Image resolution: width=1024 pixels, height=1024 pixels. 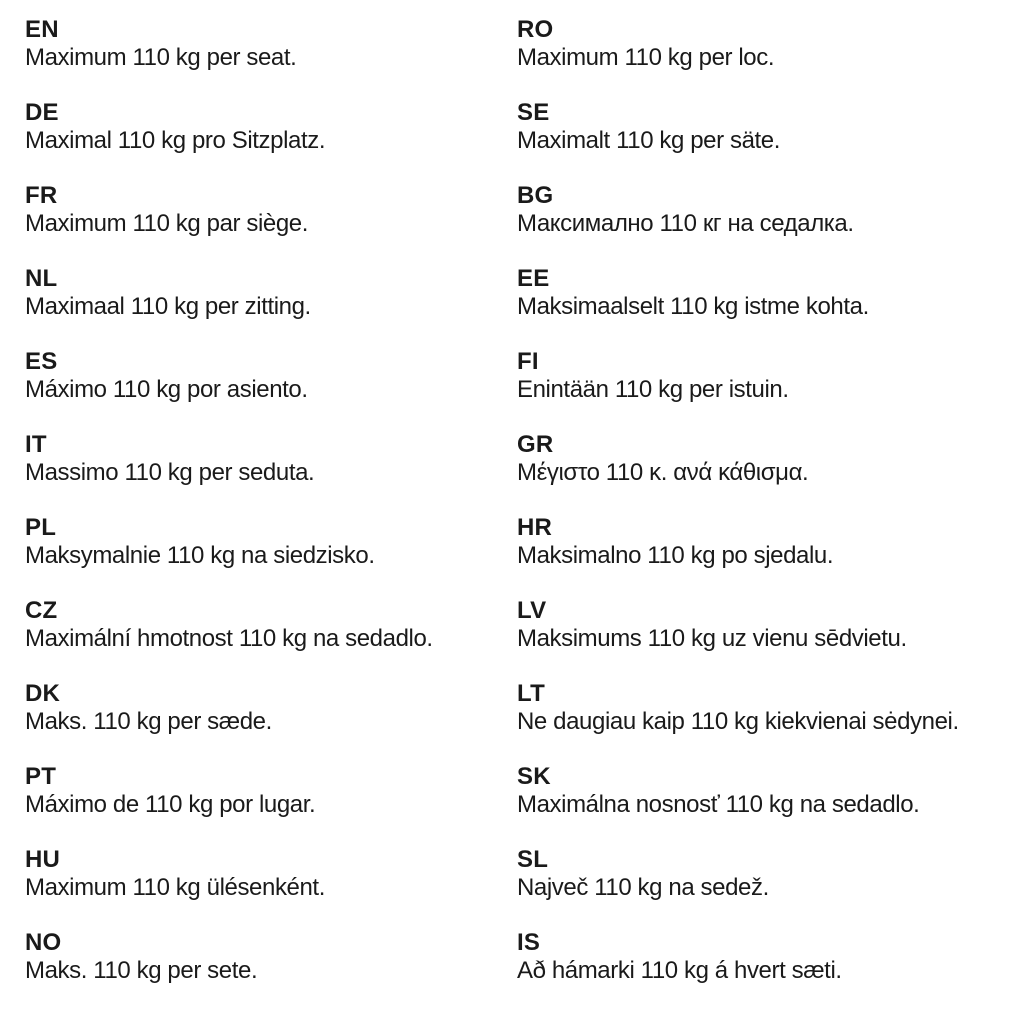 What do you see at coordinates (41, 278) in the screenshot?
I see `language-code-label: NL` at bounding box center [41, 278].